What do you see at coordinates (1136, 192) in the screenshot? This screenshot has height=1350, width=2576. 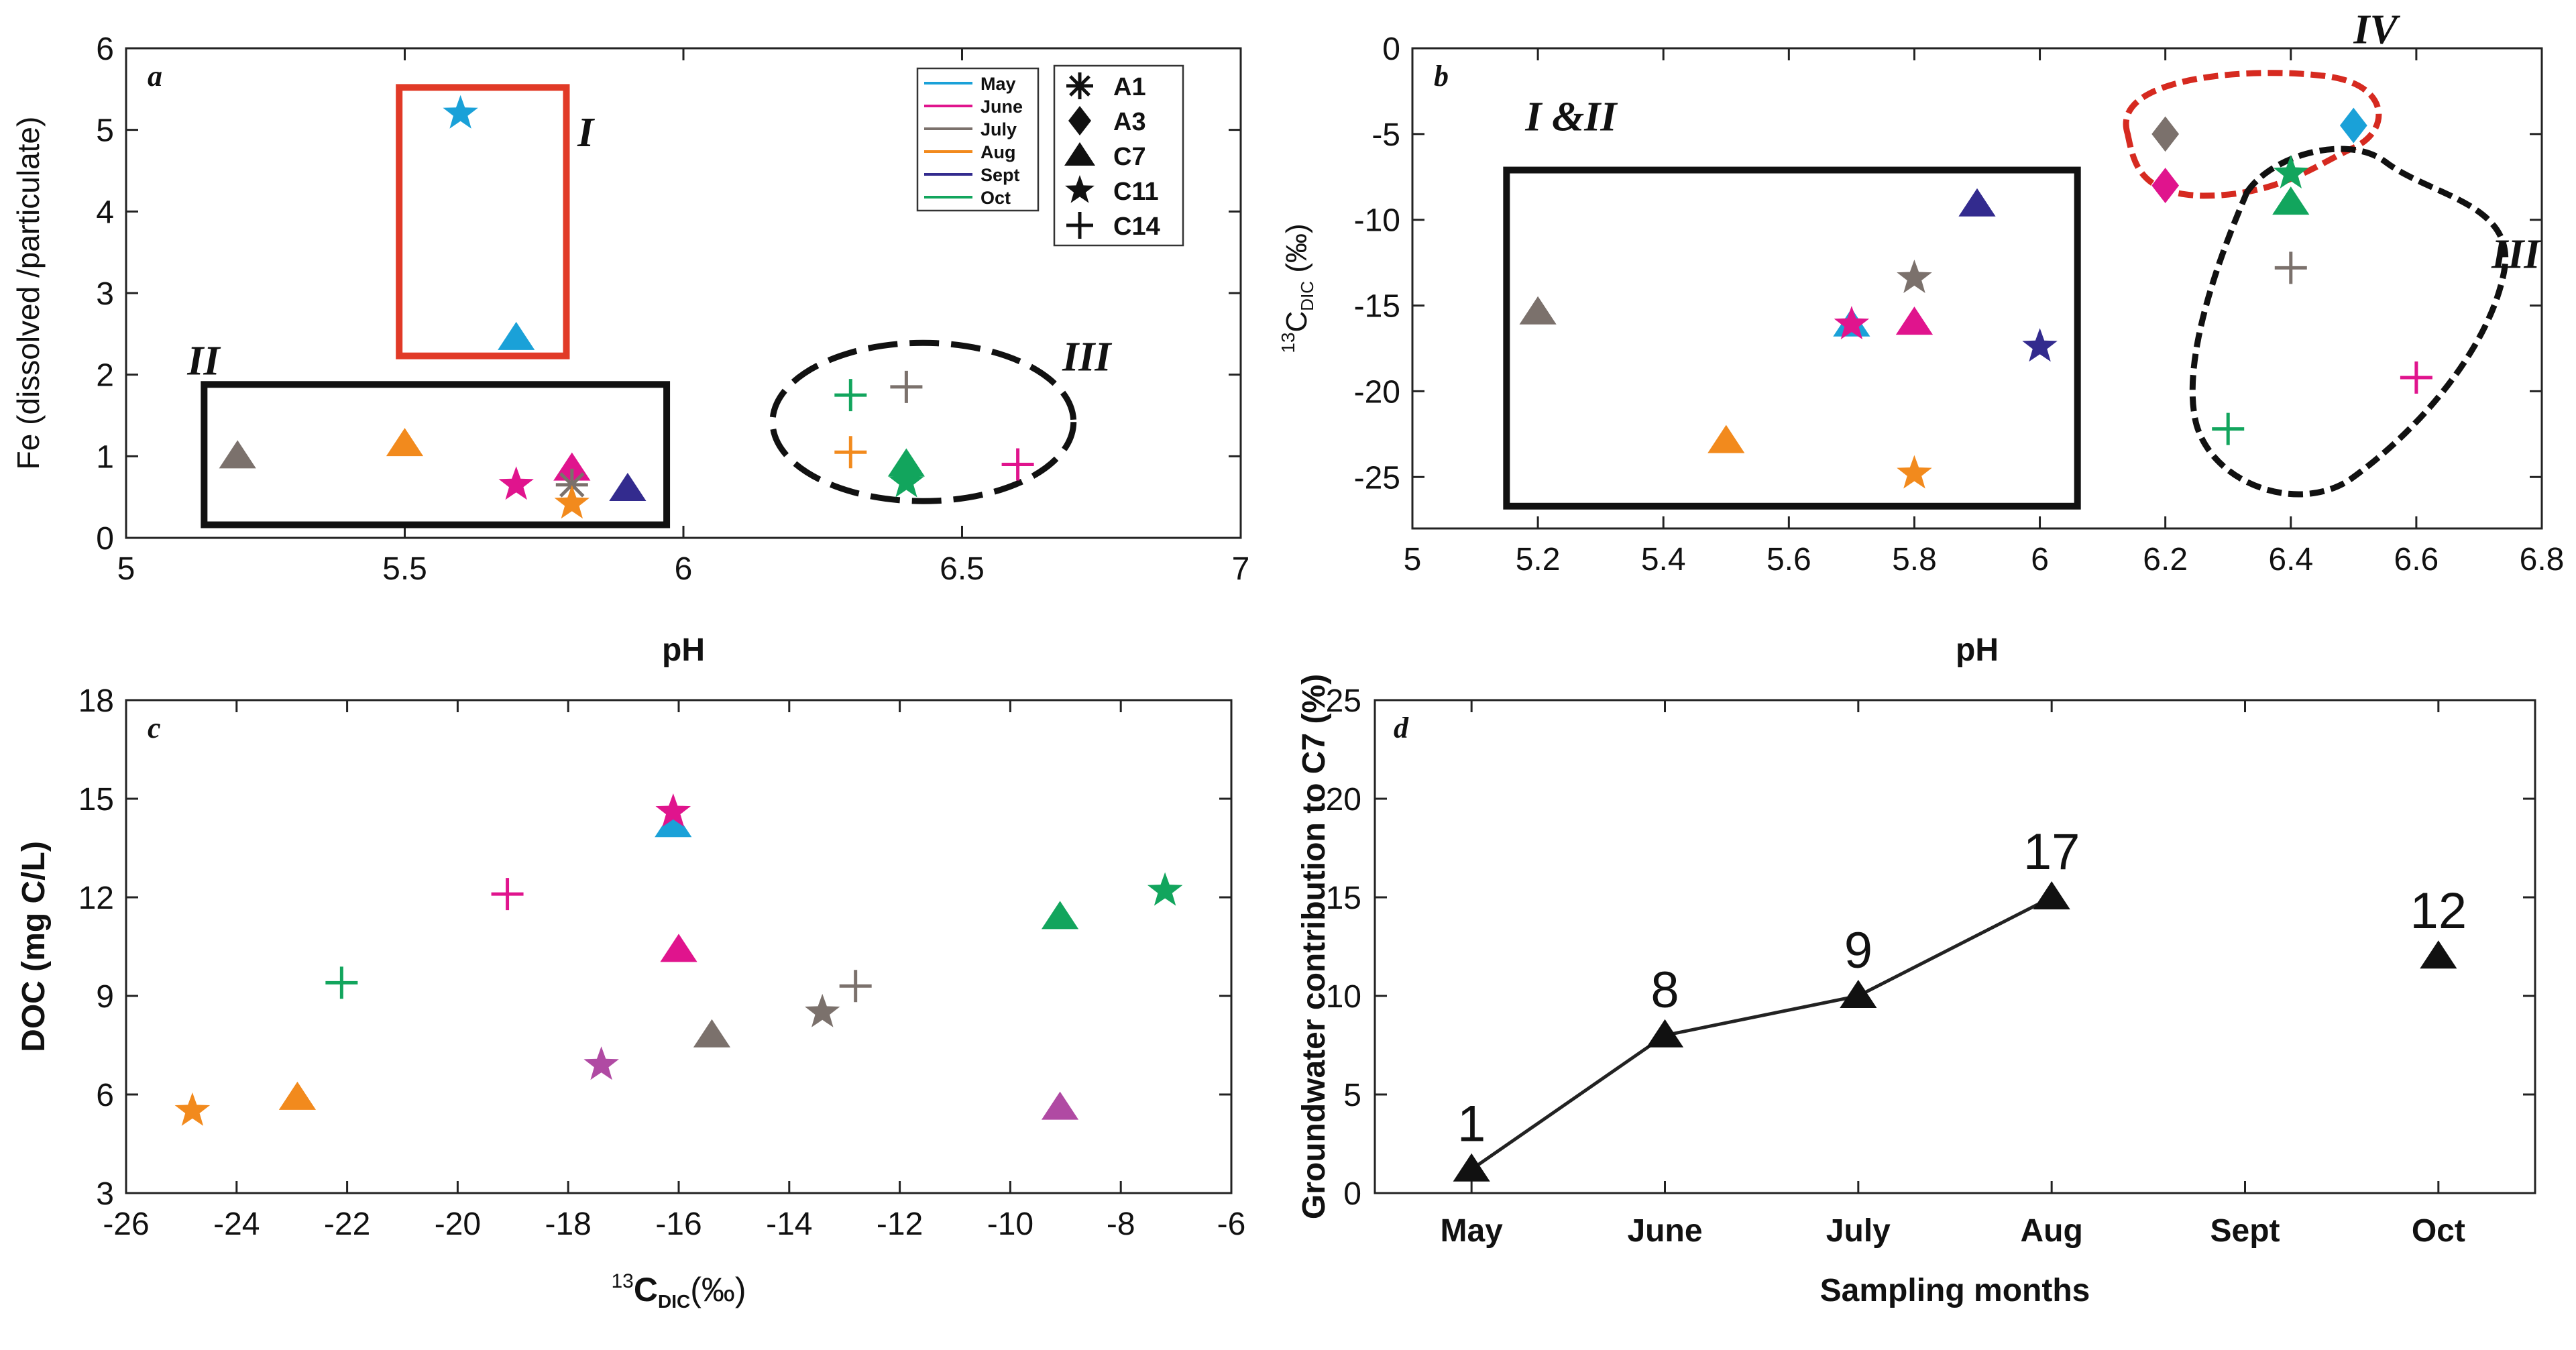 I see `legend-label-C11: C11` at bounding box center [1136, 192].